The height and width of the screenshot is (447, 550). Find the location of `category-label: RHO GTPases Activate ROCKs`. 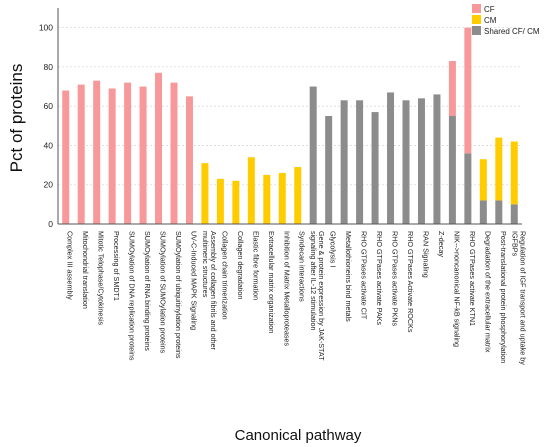

category-label: RHO GTPases Activate ROCKs is located at coordinates (410, 282).